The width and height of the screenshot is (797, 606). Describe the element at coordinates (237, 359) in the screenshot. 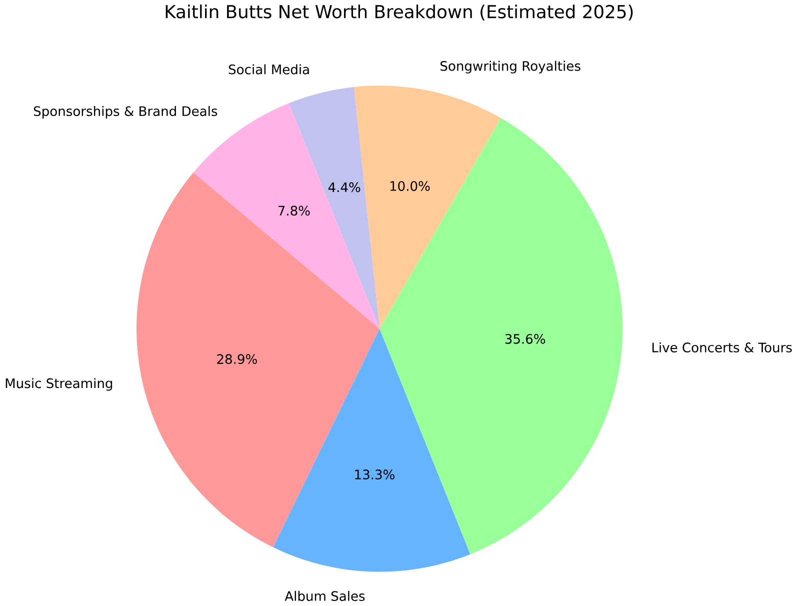

I see `data-label: 28.9%` at that location.